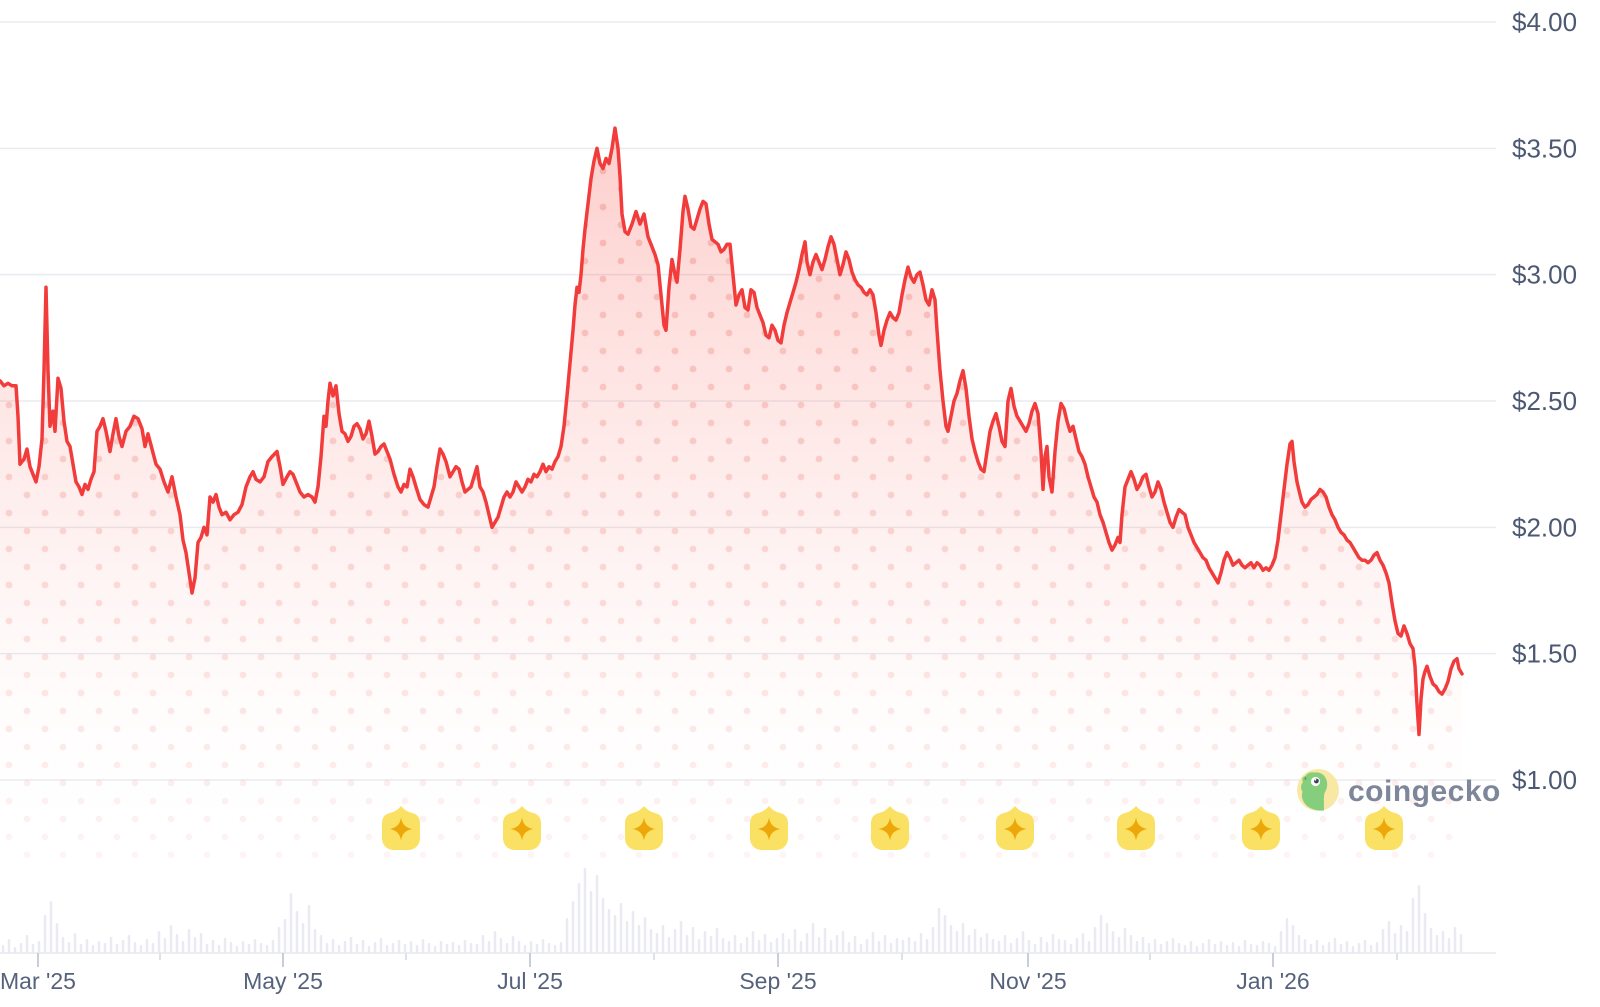 This screenshot has height=1007, width=1600. What do you see at coordinates (1272, 981) in the screenshot?
I see `x-axis-tick-label: Jan '26` at bounding box center [1272, 981].